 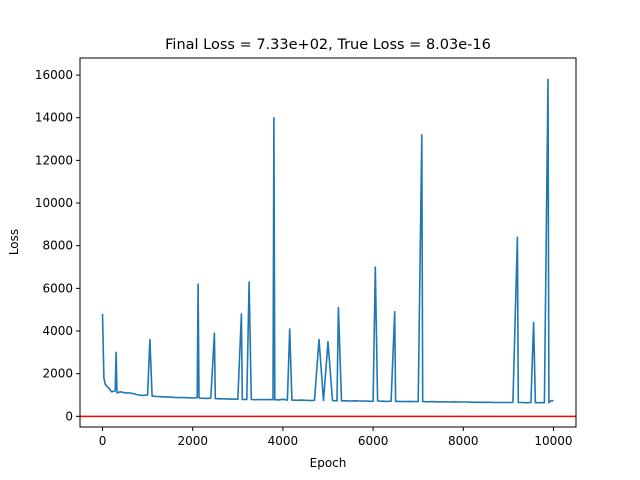 I want to click on x-tick-label: 2000, so click(x=192, y=441).